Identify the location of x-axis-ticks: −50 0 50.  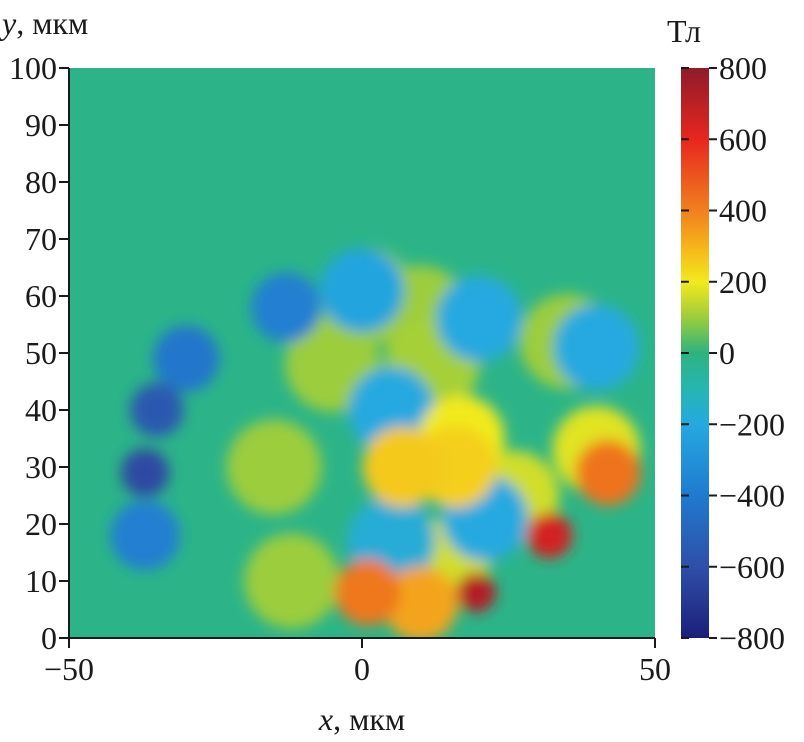
(357, 662).